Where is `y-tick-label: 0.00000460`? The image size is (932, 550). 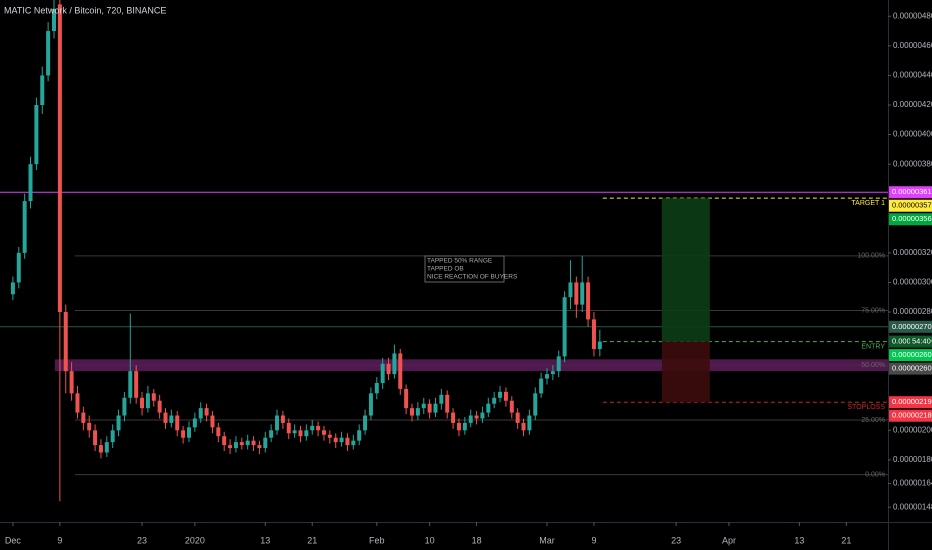
y-tick-label: 0.00000460 is located at coordinates (912, 45).